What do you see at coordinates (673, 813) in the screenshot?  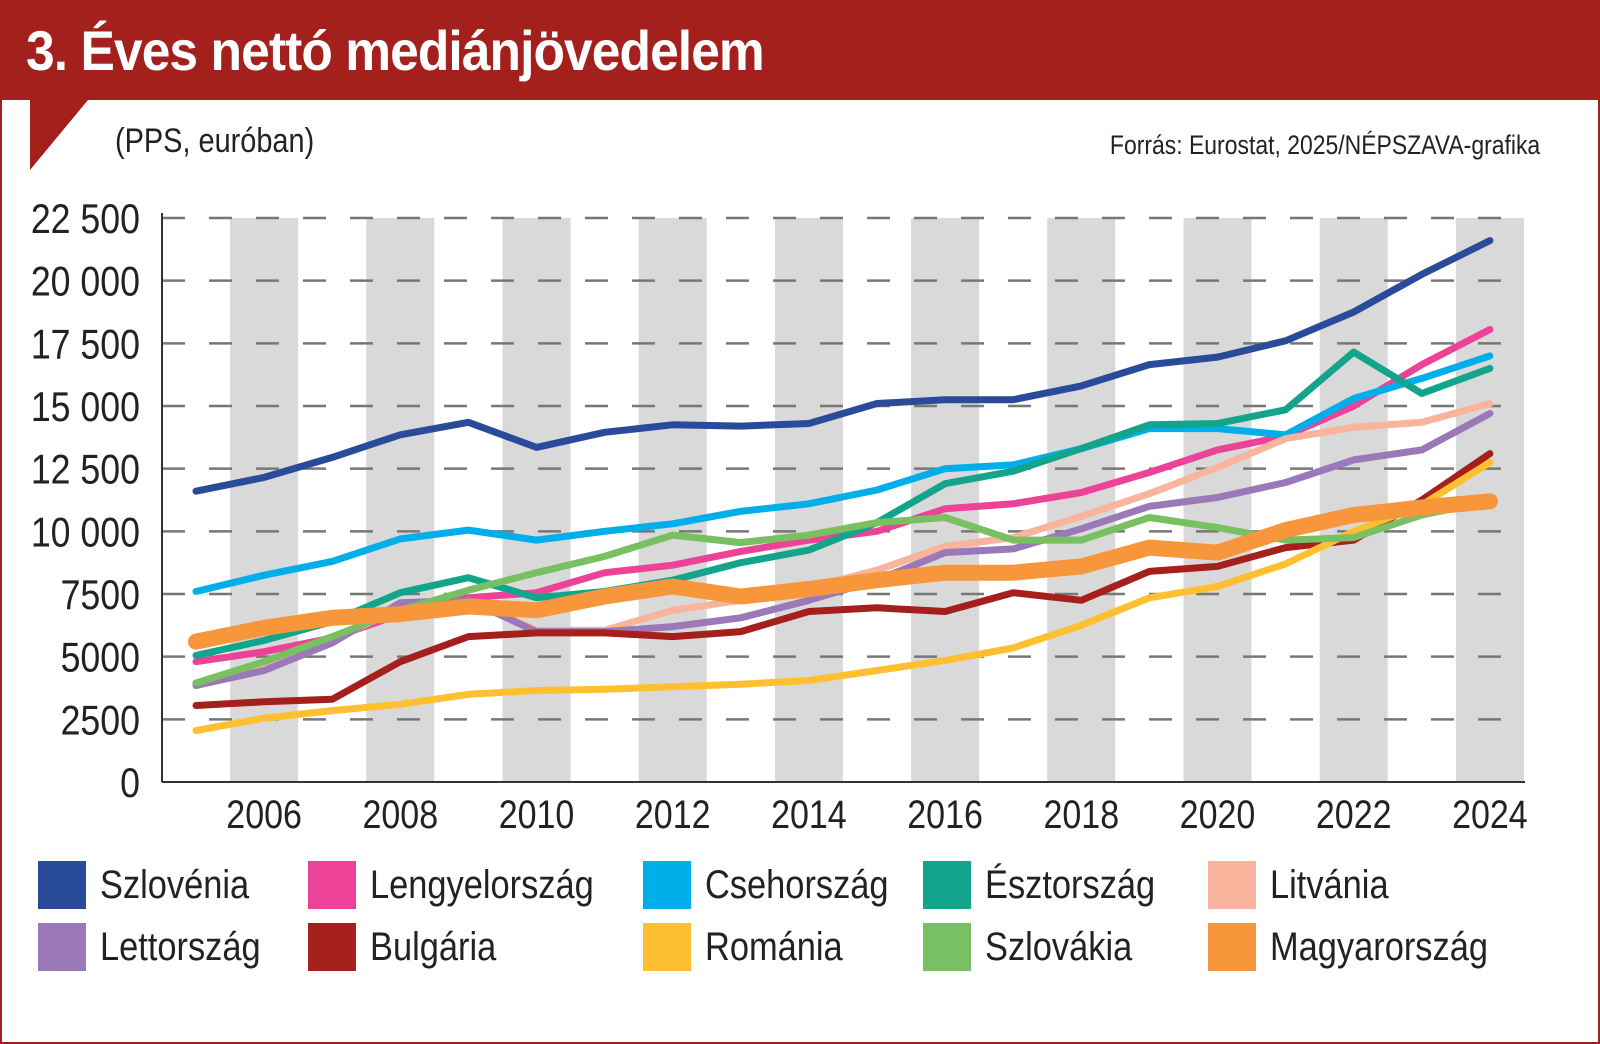 I see `x-tick-label: 2012` at bounding box center [673, 813].